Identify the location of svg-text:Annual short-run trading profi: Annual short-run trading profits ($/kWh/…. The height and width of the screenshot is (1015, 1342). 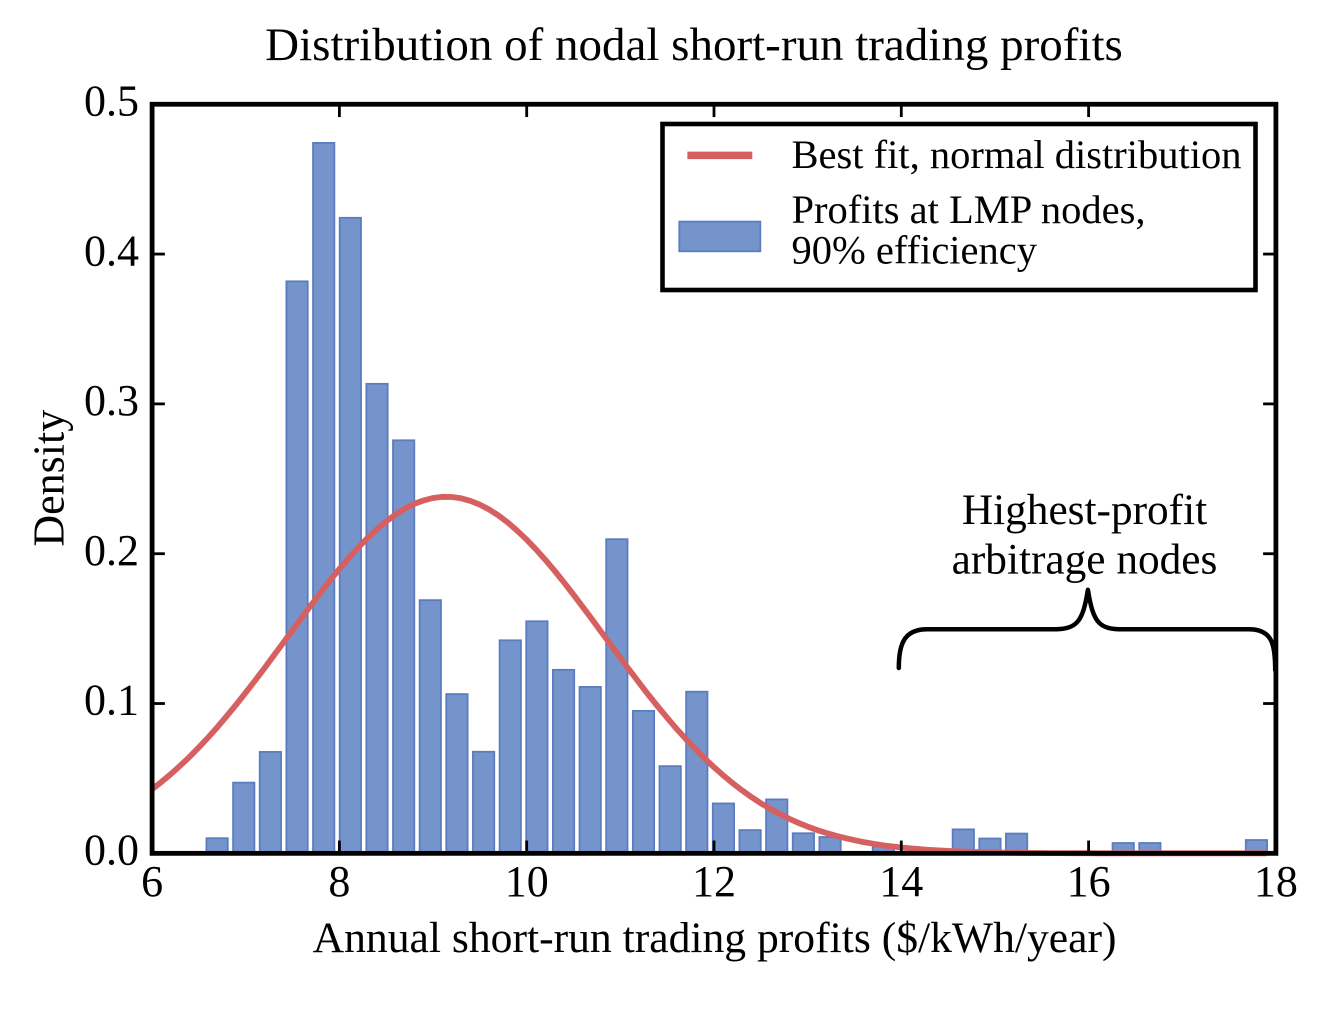
(715, 938).